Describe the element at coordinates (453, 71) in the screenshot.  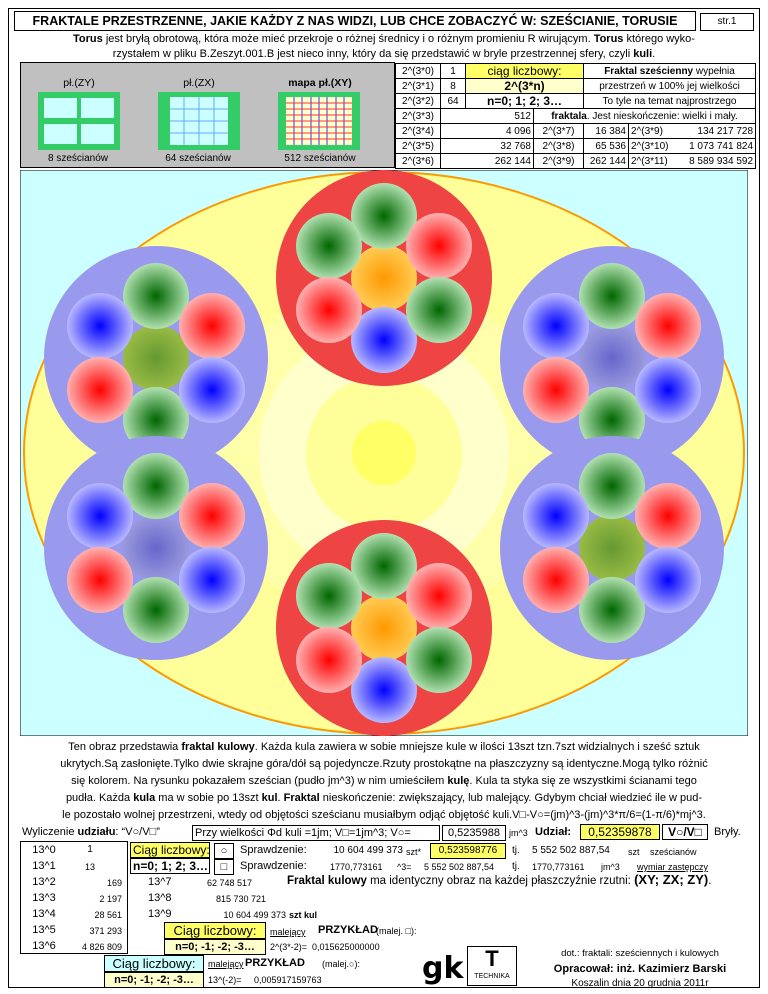
I see `cell: 1` at that location.